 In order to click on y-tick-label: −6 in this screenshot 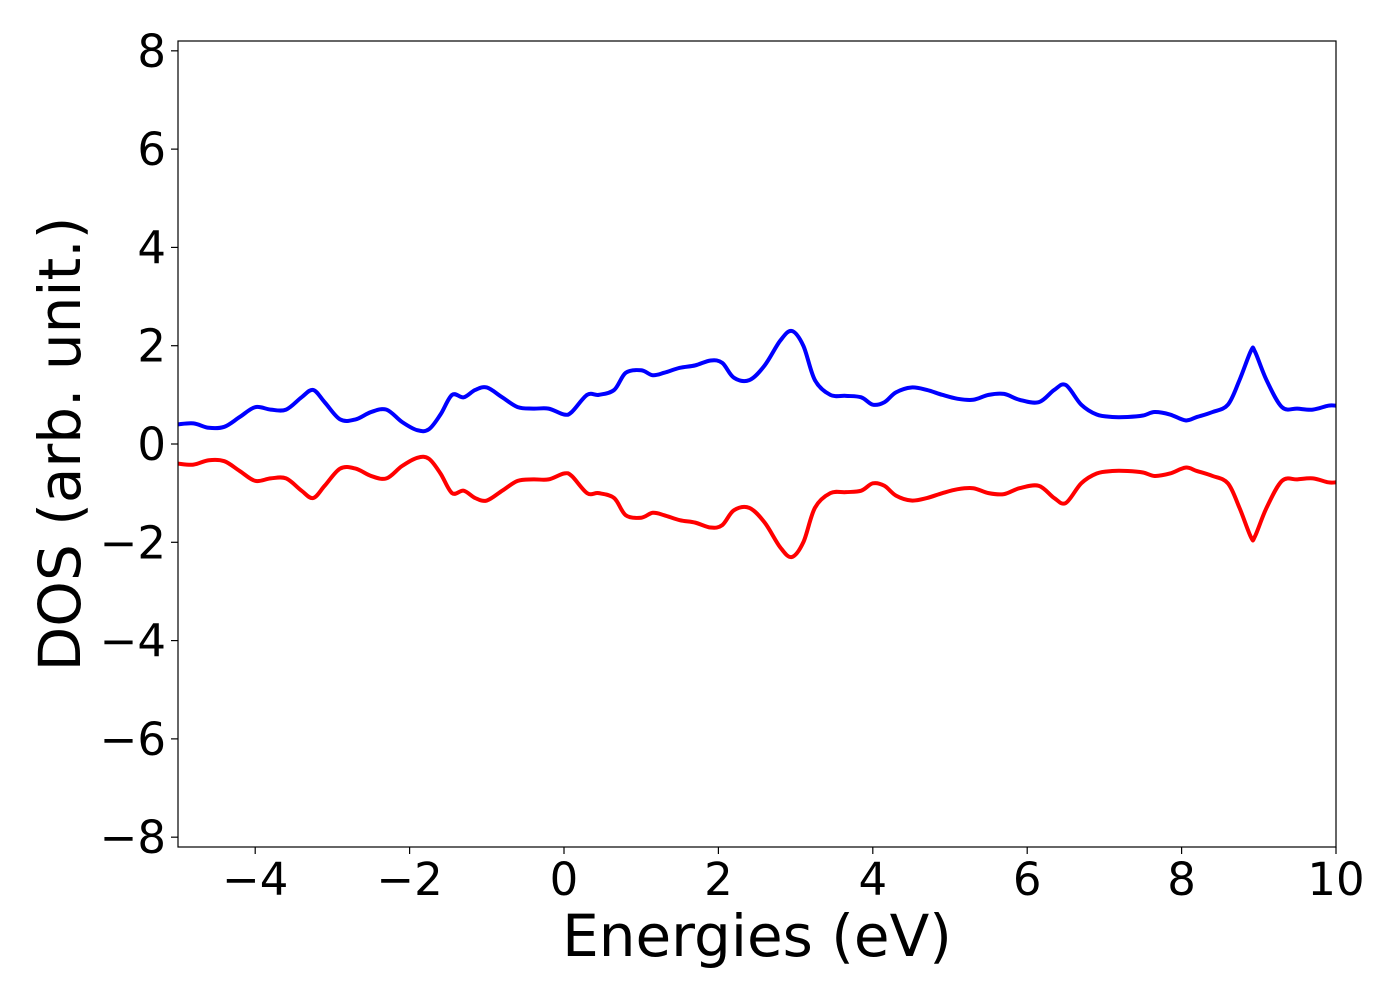, I will do `click(133, 739)`.